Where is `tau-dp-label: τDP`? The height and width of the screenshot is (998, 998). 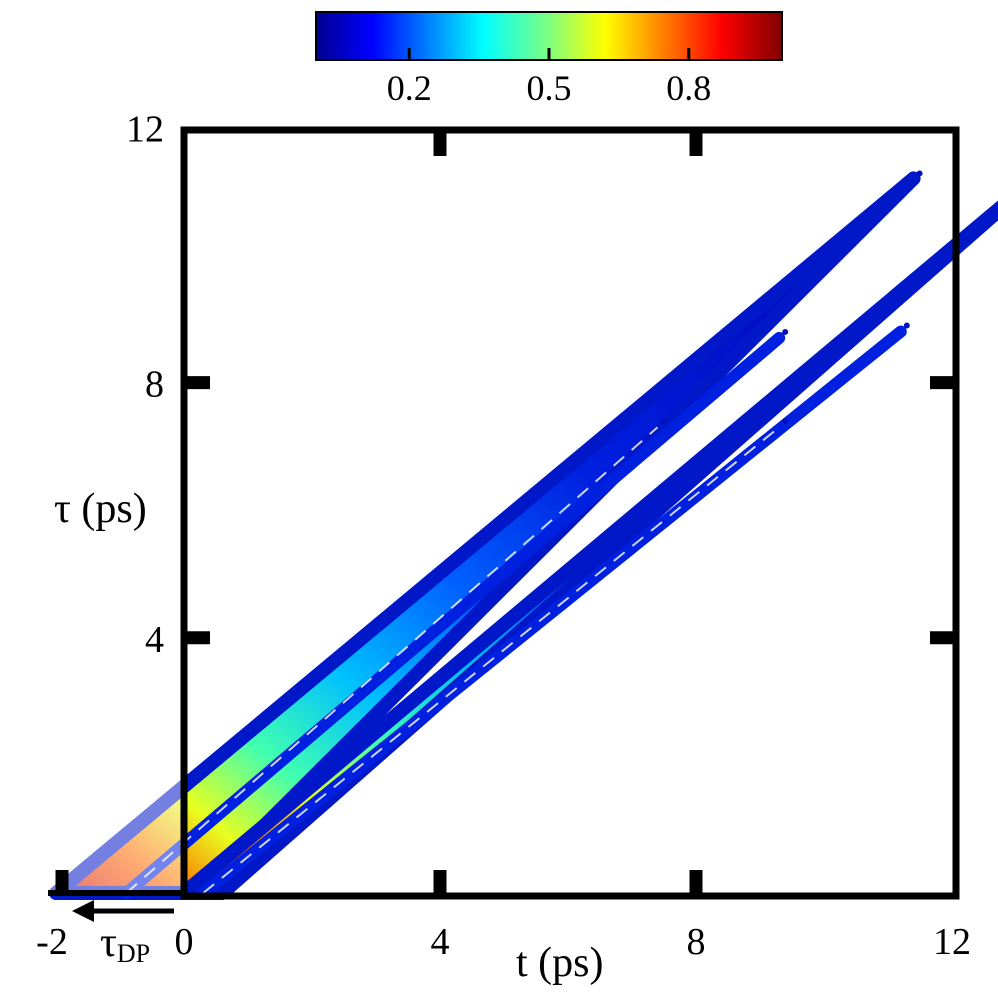
tau-dp-label: τDP is located at coordinates (125, 944).